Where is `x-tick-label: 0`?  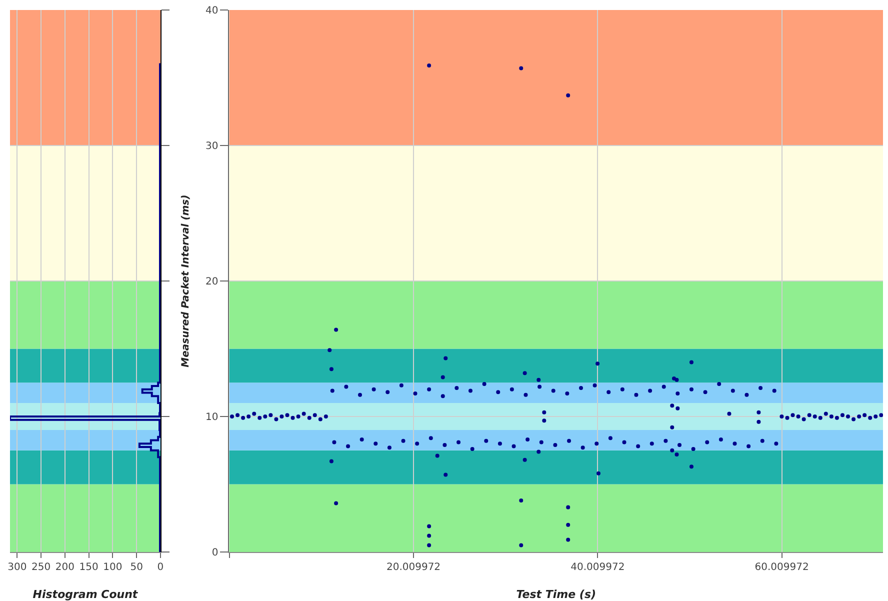 x-tick-label: 0 is located at coordinates (160, 567).